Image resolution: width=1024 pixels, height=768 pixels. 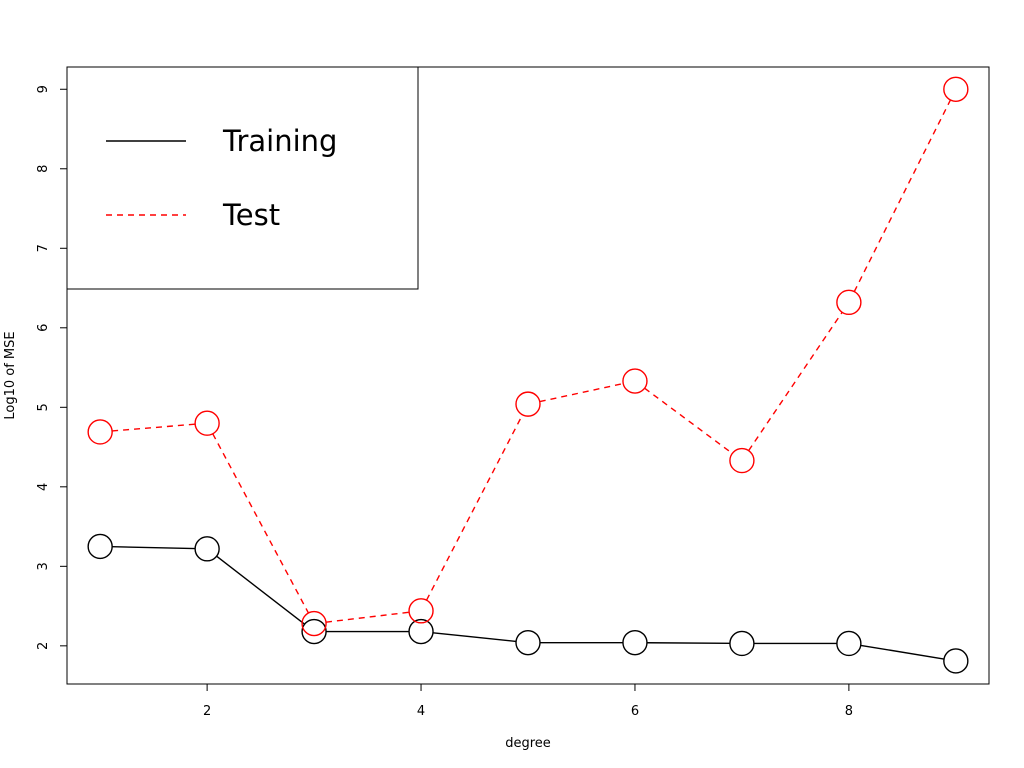 What do you see at coordinates (528, 701) in the screenshot?
I see `x-axis: 2 4 6 8` at bounding box center [528, 701].